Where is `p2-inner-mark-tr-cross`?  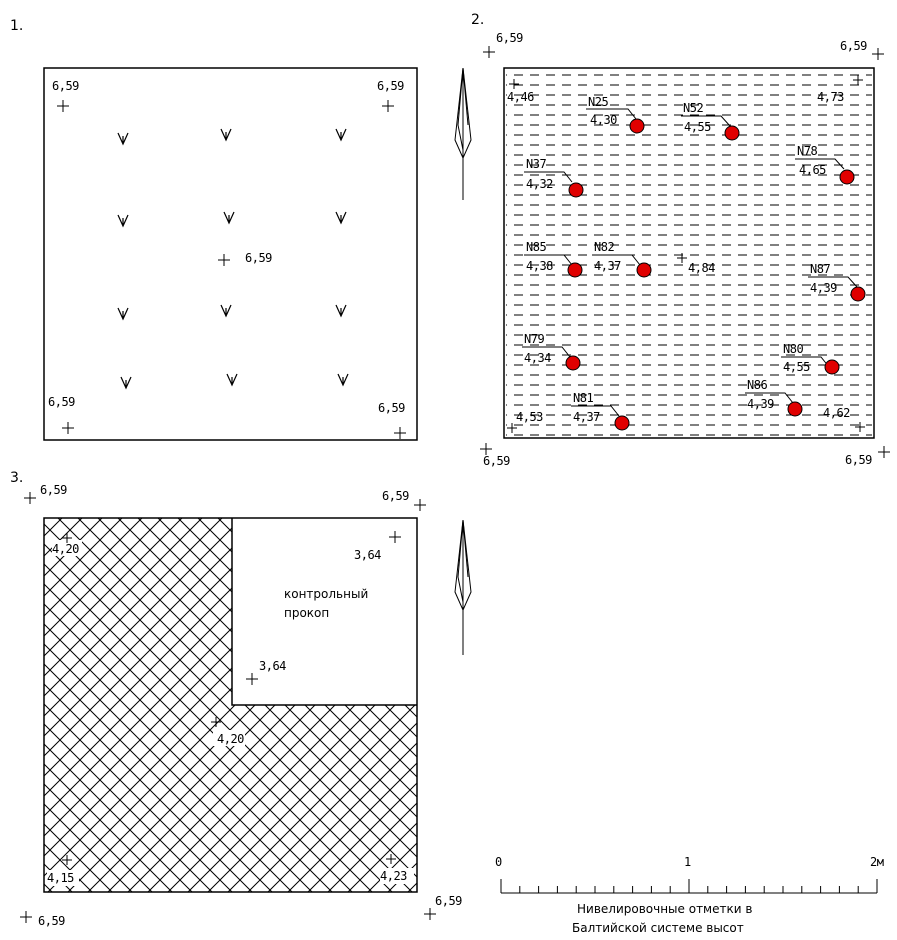
p2-inner-mark-tr-cross is located at coordinates (858, 80).